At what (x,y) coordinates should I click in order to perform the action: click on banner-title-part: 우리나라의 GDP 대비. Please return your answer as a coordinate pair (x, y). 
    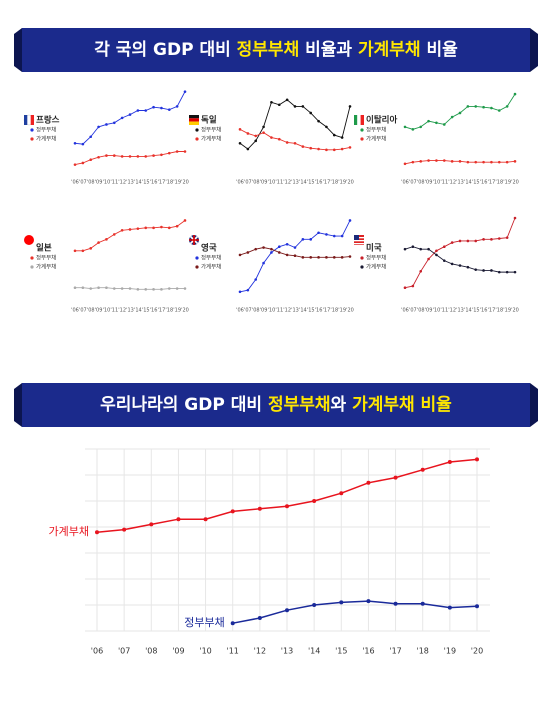
    Looking at the image, I should click on (184, 405).